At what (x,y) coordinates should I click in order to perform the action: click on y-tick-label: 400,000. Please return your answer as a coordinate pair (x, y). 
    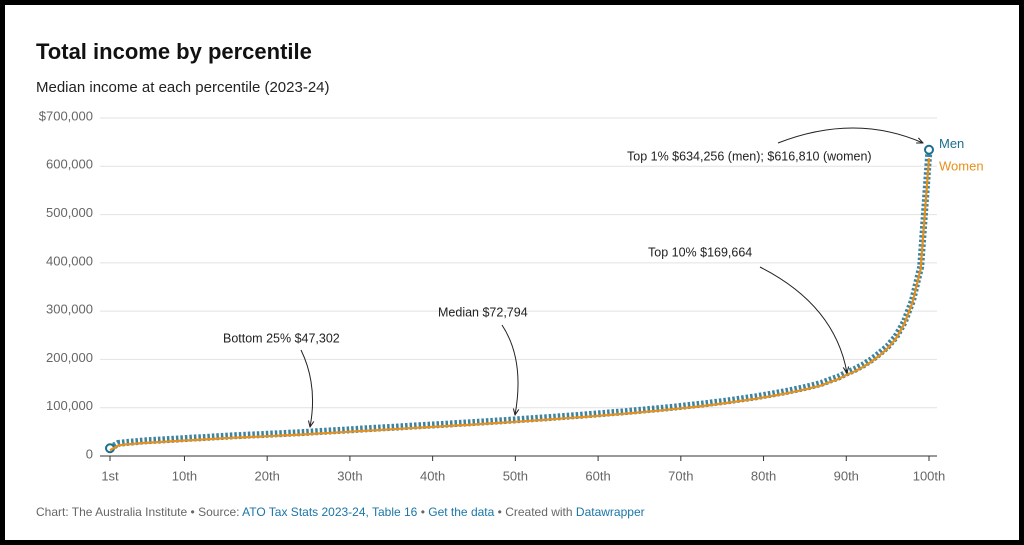
    Looking at the image, I should click on (69, 260).